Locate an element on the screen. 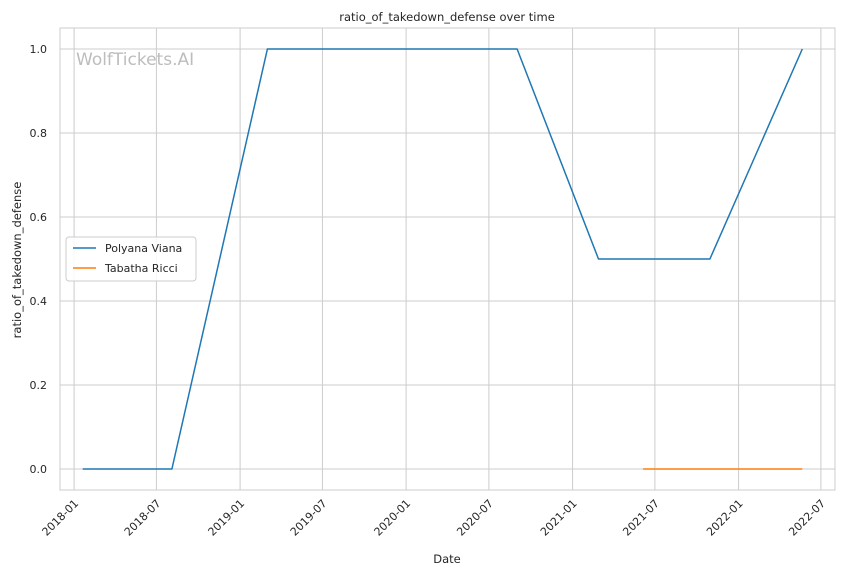 The width and height of the screenshot is (850, 579). legend-label-polyana-viana: Polyana Viana is located at coordinates (143, 248).